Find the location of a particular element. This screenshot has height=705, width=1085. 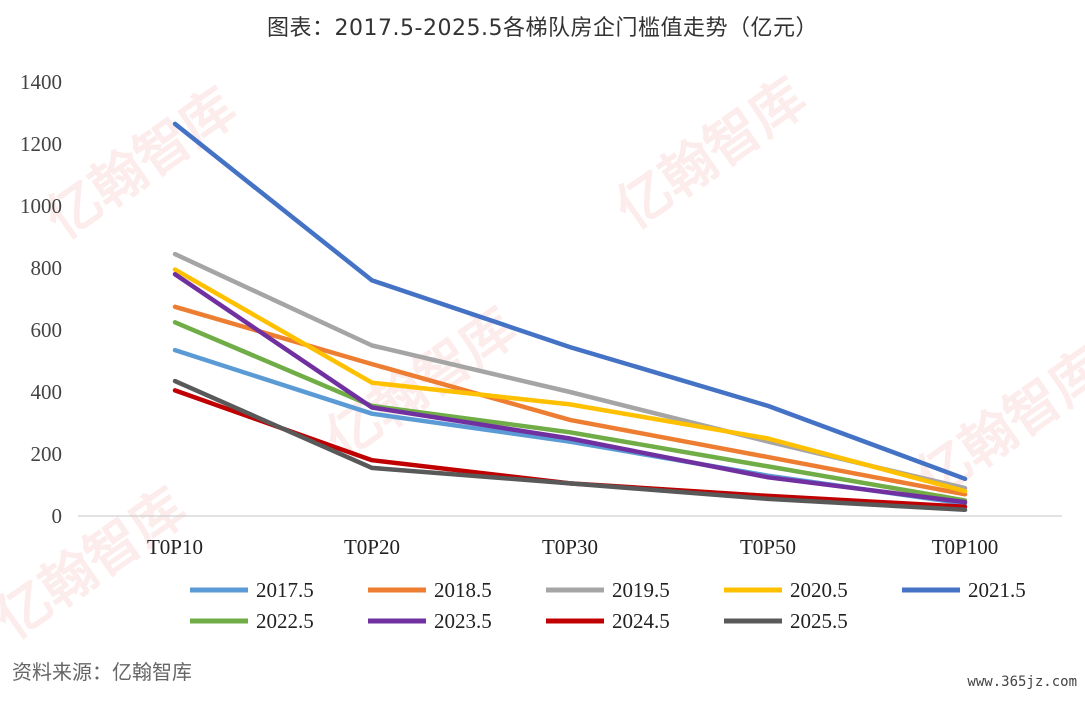

y-tick-label: 800 is located at coordinates (47, 268).